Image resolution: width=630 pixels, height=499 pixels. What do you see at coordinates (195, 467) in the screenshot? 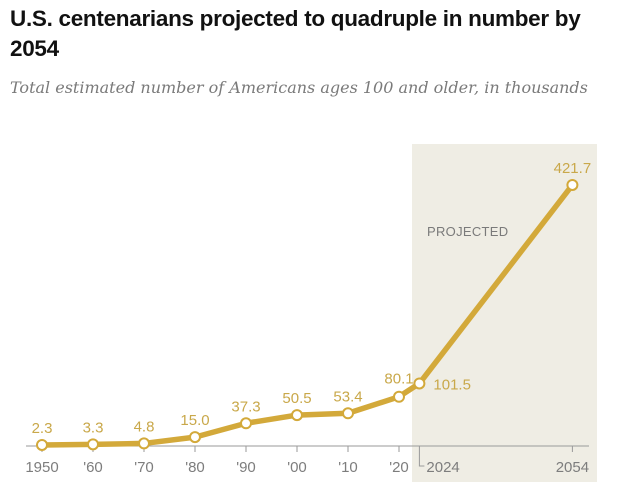
I see `x-tick-label: '80` at bounding box center [195, 467].